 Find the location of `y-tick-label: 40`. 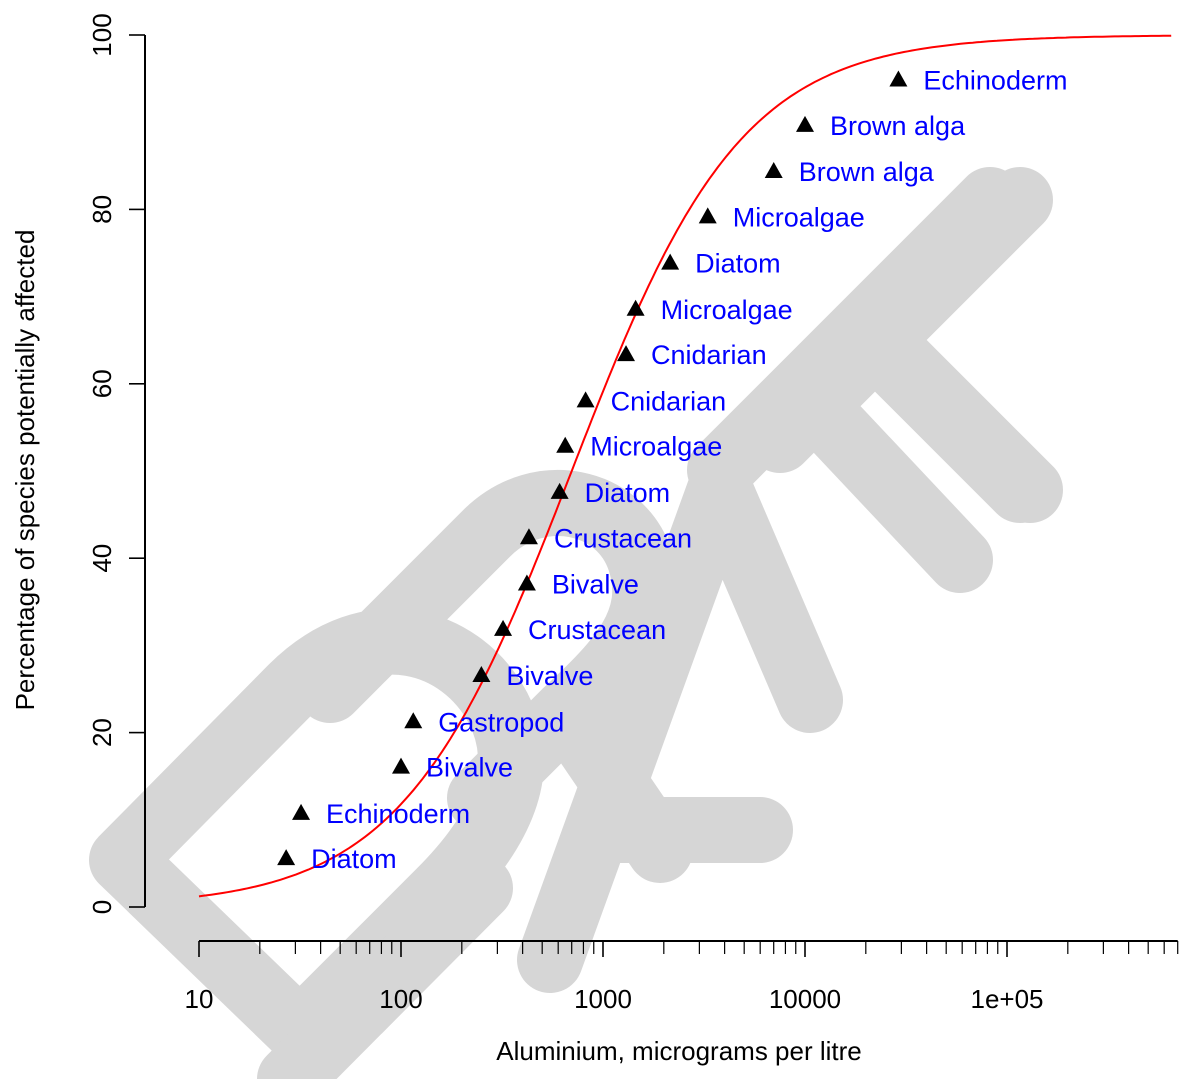

y-tick-label: 40 is located at coordinates (102, 558).